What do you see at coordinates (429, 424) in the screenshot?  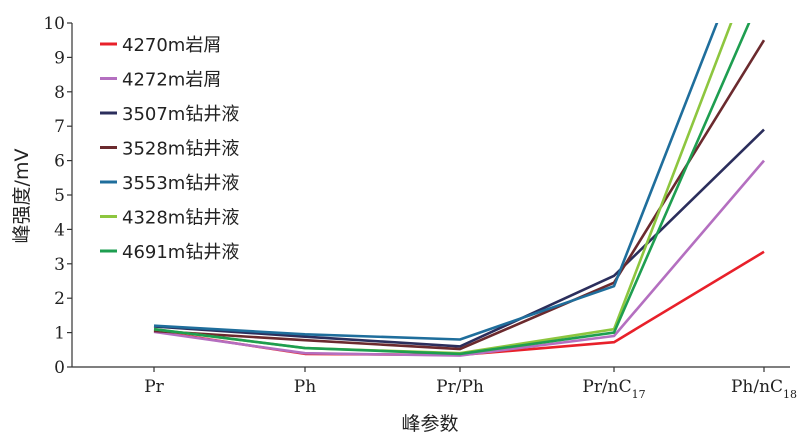 I see `x-axis-title: 峰参数` at bounding box center [429, 424].